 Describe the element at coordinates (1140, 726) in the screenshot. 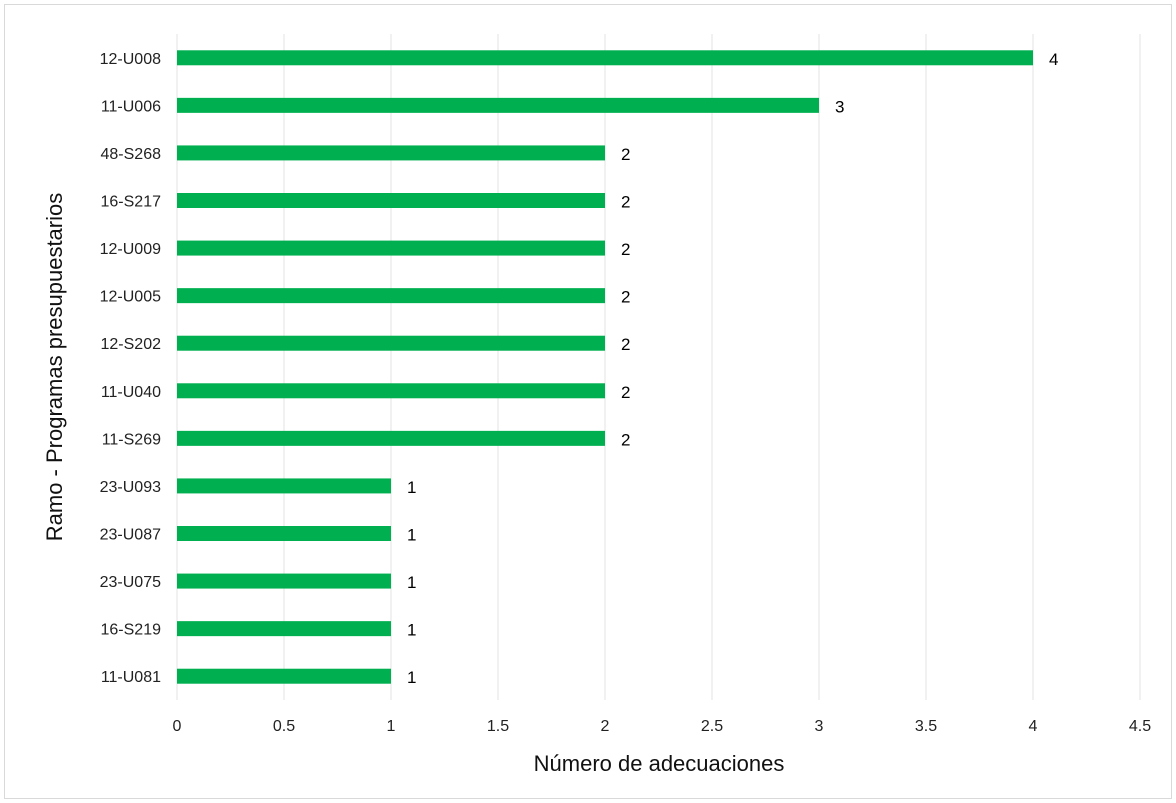

I see `x-tick-label: 4.5` at that location.